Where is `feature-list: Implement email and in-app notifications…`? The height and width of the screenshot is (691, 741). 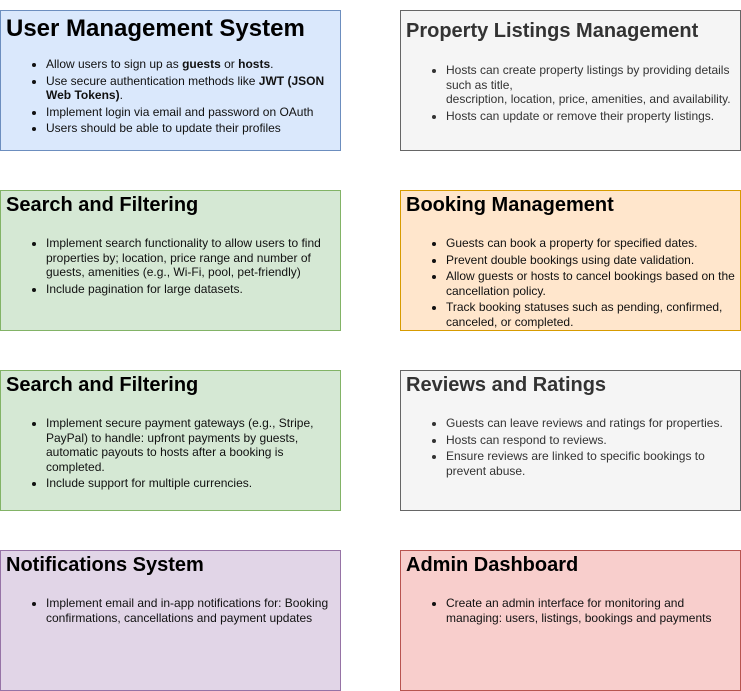 feature-list: Implement email and in-app notifications… is located at coordinates (170, 610).